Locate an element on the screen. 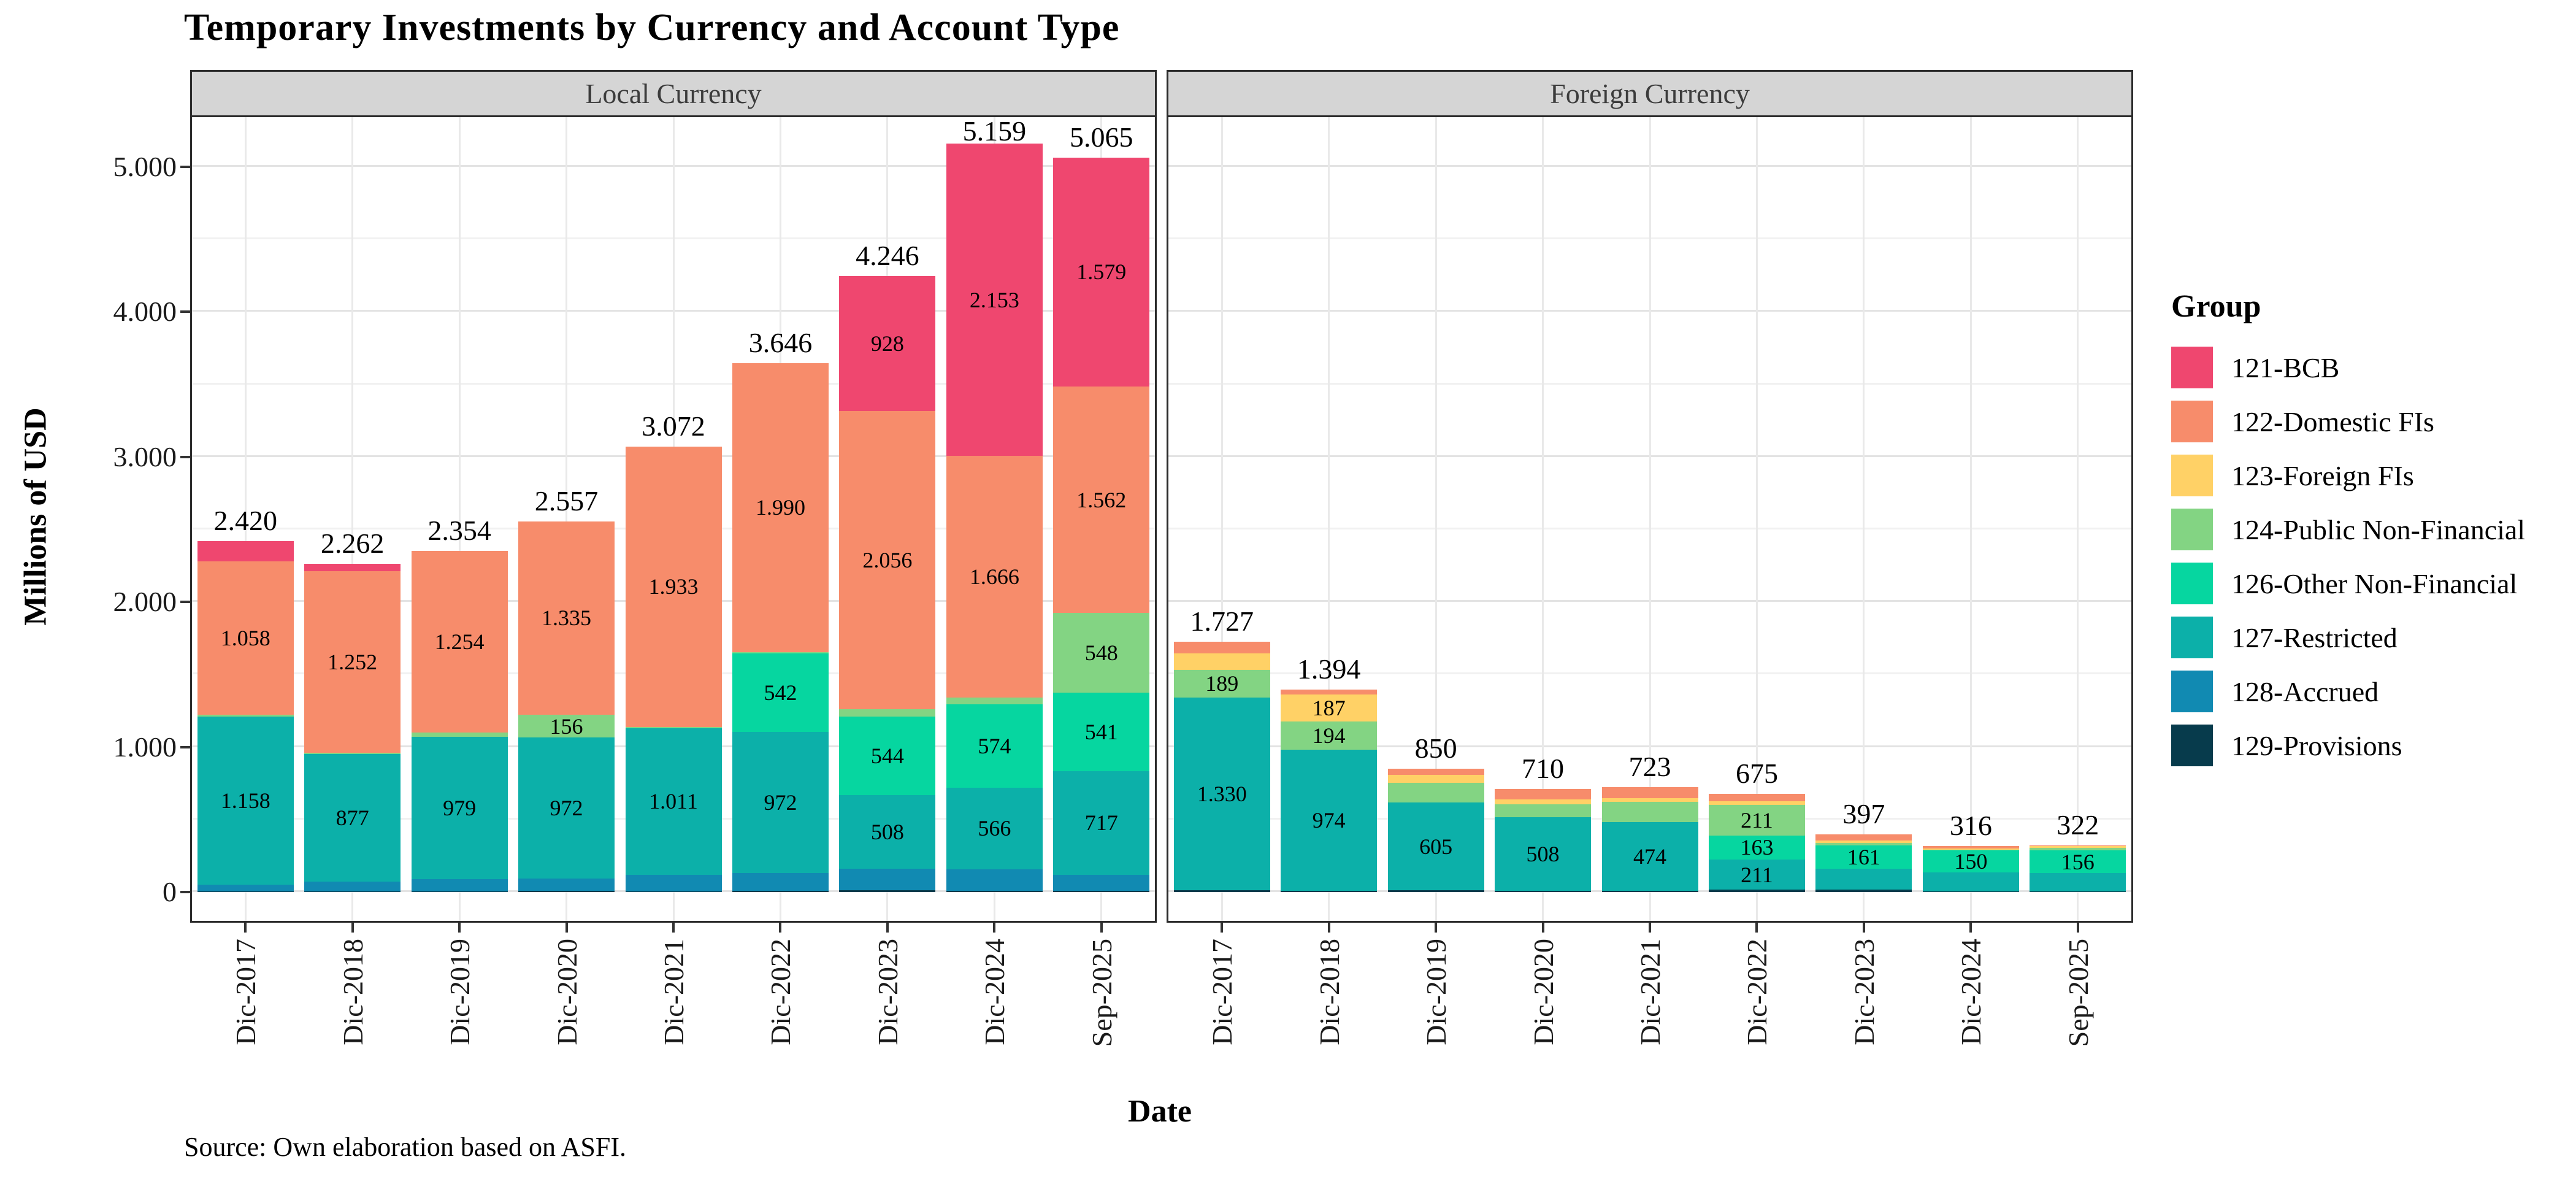  source-caption: Source: Own elaboration based on ASFI. is located at coordinates (405, 1147).